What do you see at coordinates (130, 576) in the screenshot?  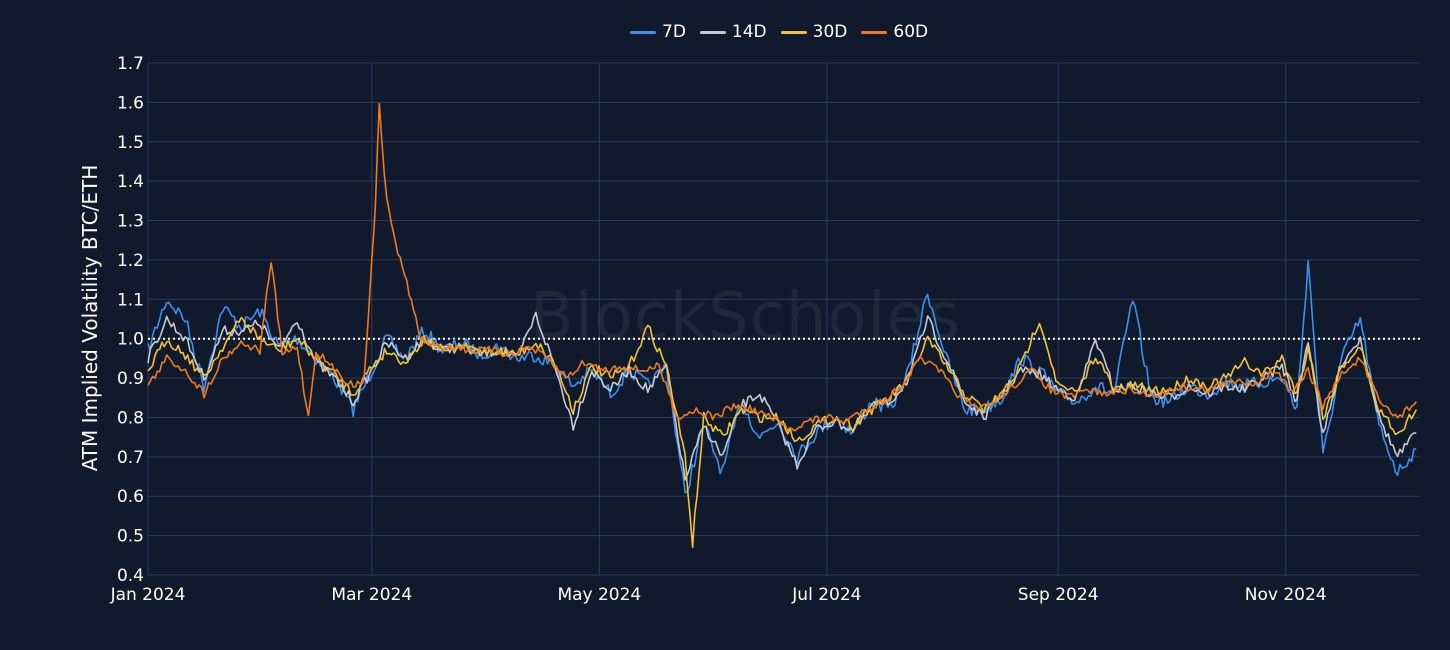 I see `y-tick-label: 0.4` at bounding box center [130, 576].